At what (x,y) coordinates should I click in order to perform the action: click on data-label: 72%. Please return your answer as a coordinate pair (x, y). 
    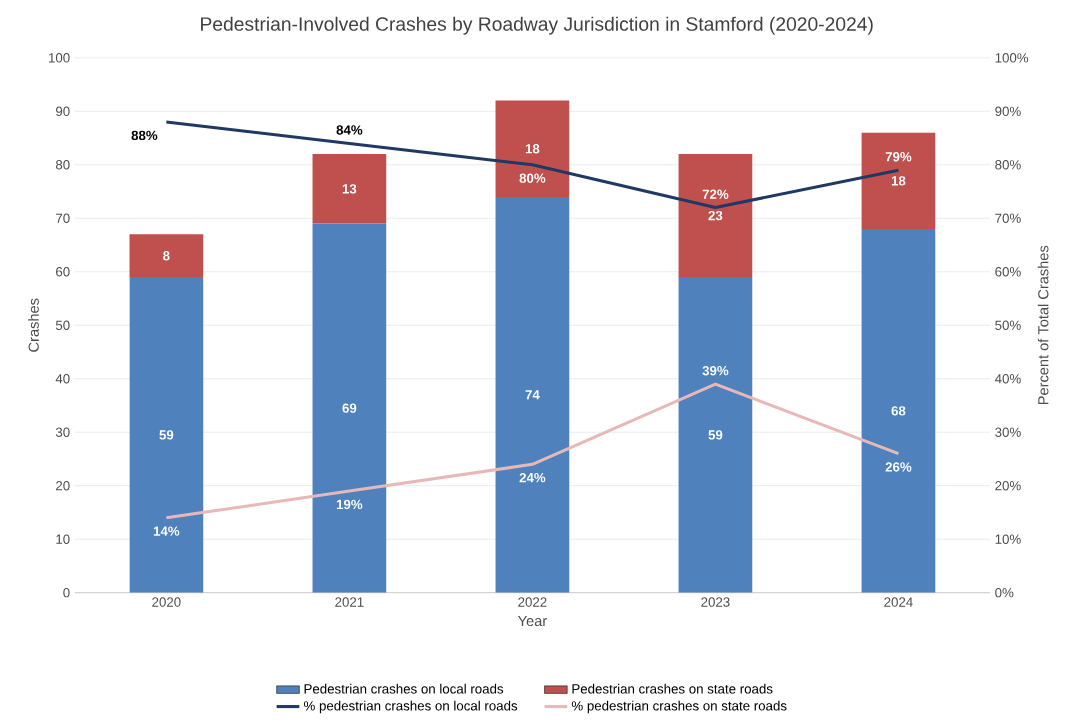
    Looking at the image, I should click on (715, 194).